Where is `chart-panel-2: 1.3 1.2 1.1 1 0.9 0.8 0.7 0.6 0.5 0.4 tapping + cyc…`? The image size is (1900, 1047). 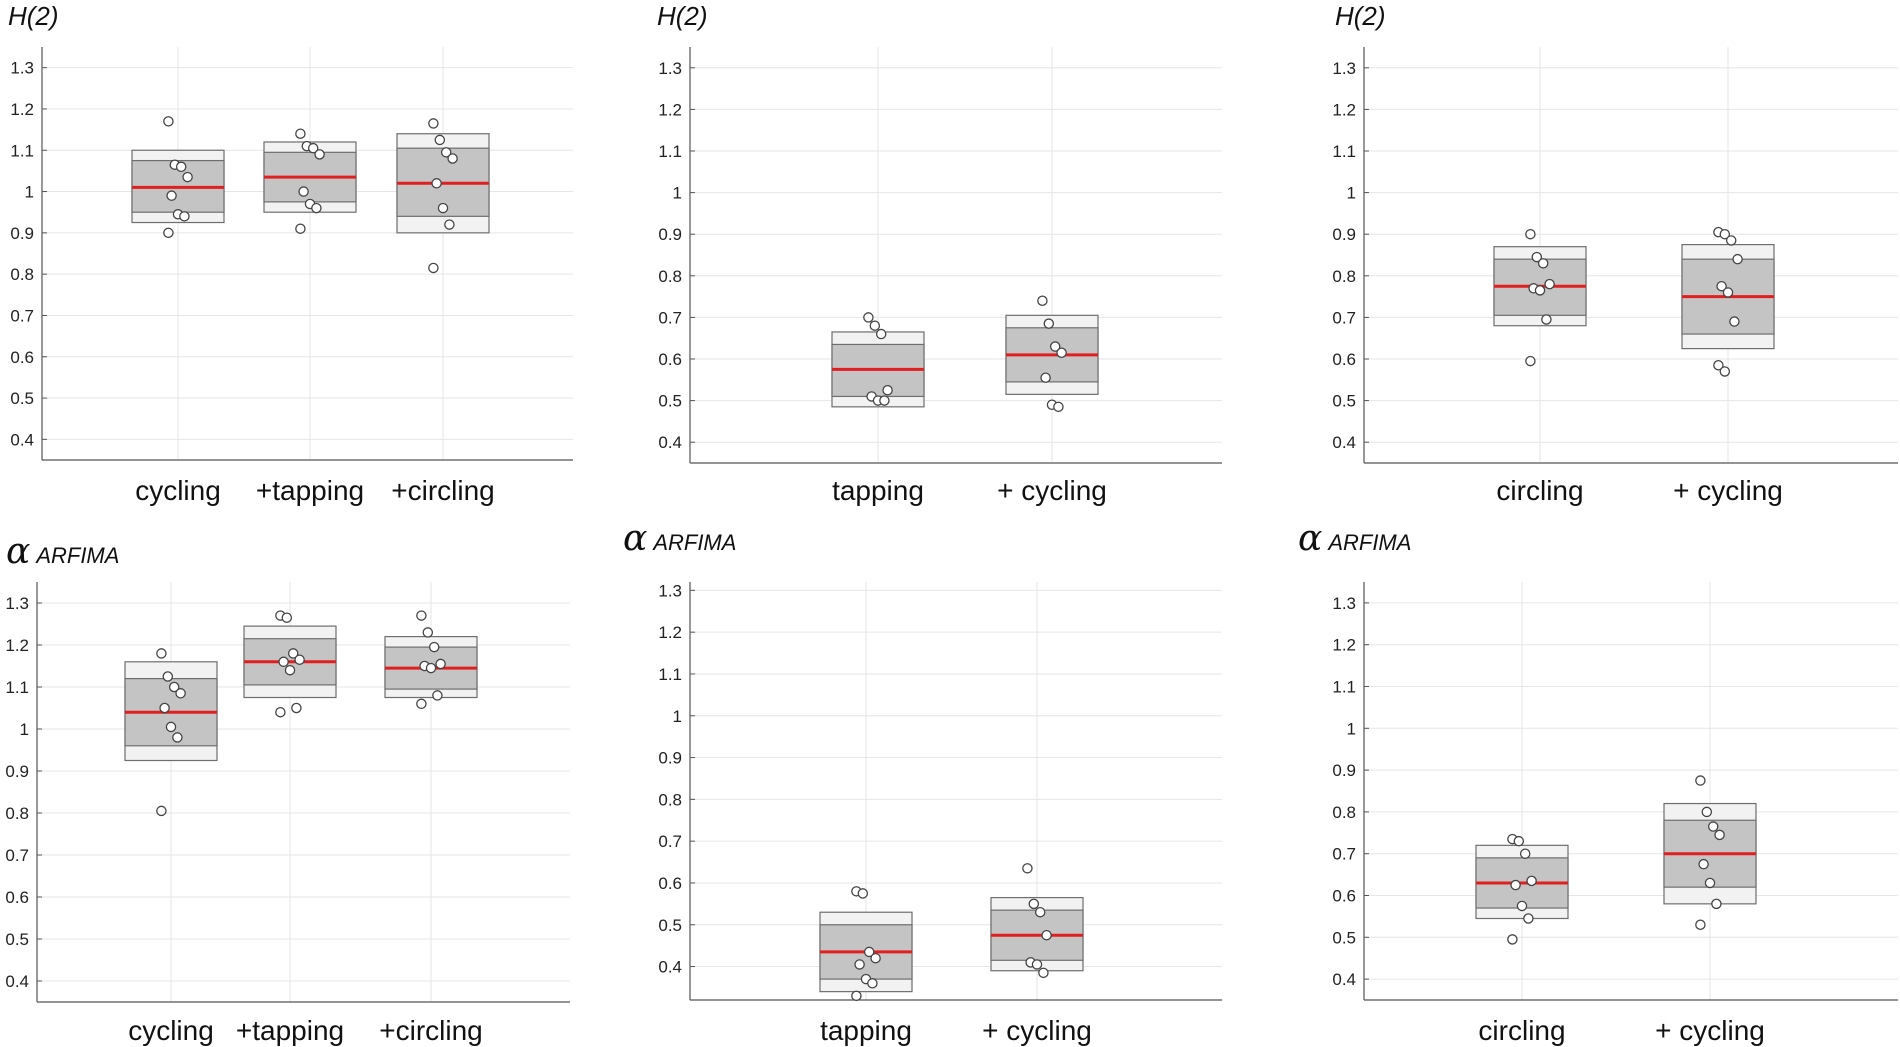 chart-panel-2: 1.3 1.2 1.1 1 0.9 0.8 0.7 0.6 0.5 0.4 tapping + cyc… is located at coordinates (939, 253).